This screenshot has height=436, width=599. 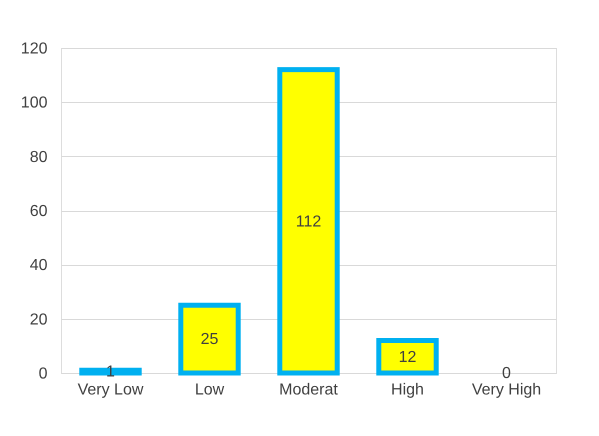 What do you see at coordinates (309, 221) in the screenshot?
I see `data-label: 112` at bounding box center [309, 221].